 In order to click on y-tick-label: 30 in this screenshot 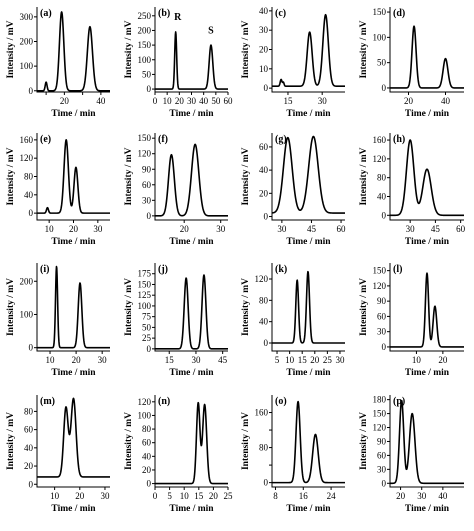, I will do `click(382, 469)`.